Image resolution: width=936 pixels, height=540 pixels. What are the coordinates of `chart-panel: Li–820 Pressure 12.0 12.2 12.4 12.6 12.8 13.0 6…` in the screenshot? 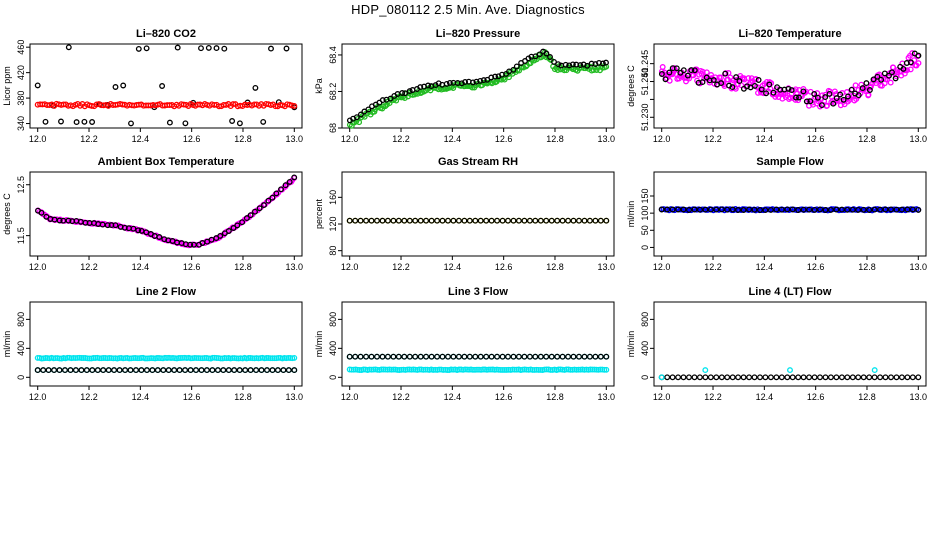 It's located at (464, 86).